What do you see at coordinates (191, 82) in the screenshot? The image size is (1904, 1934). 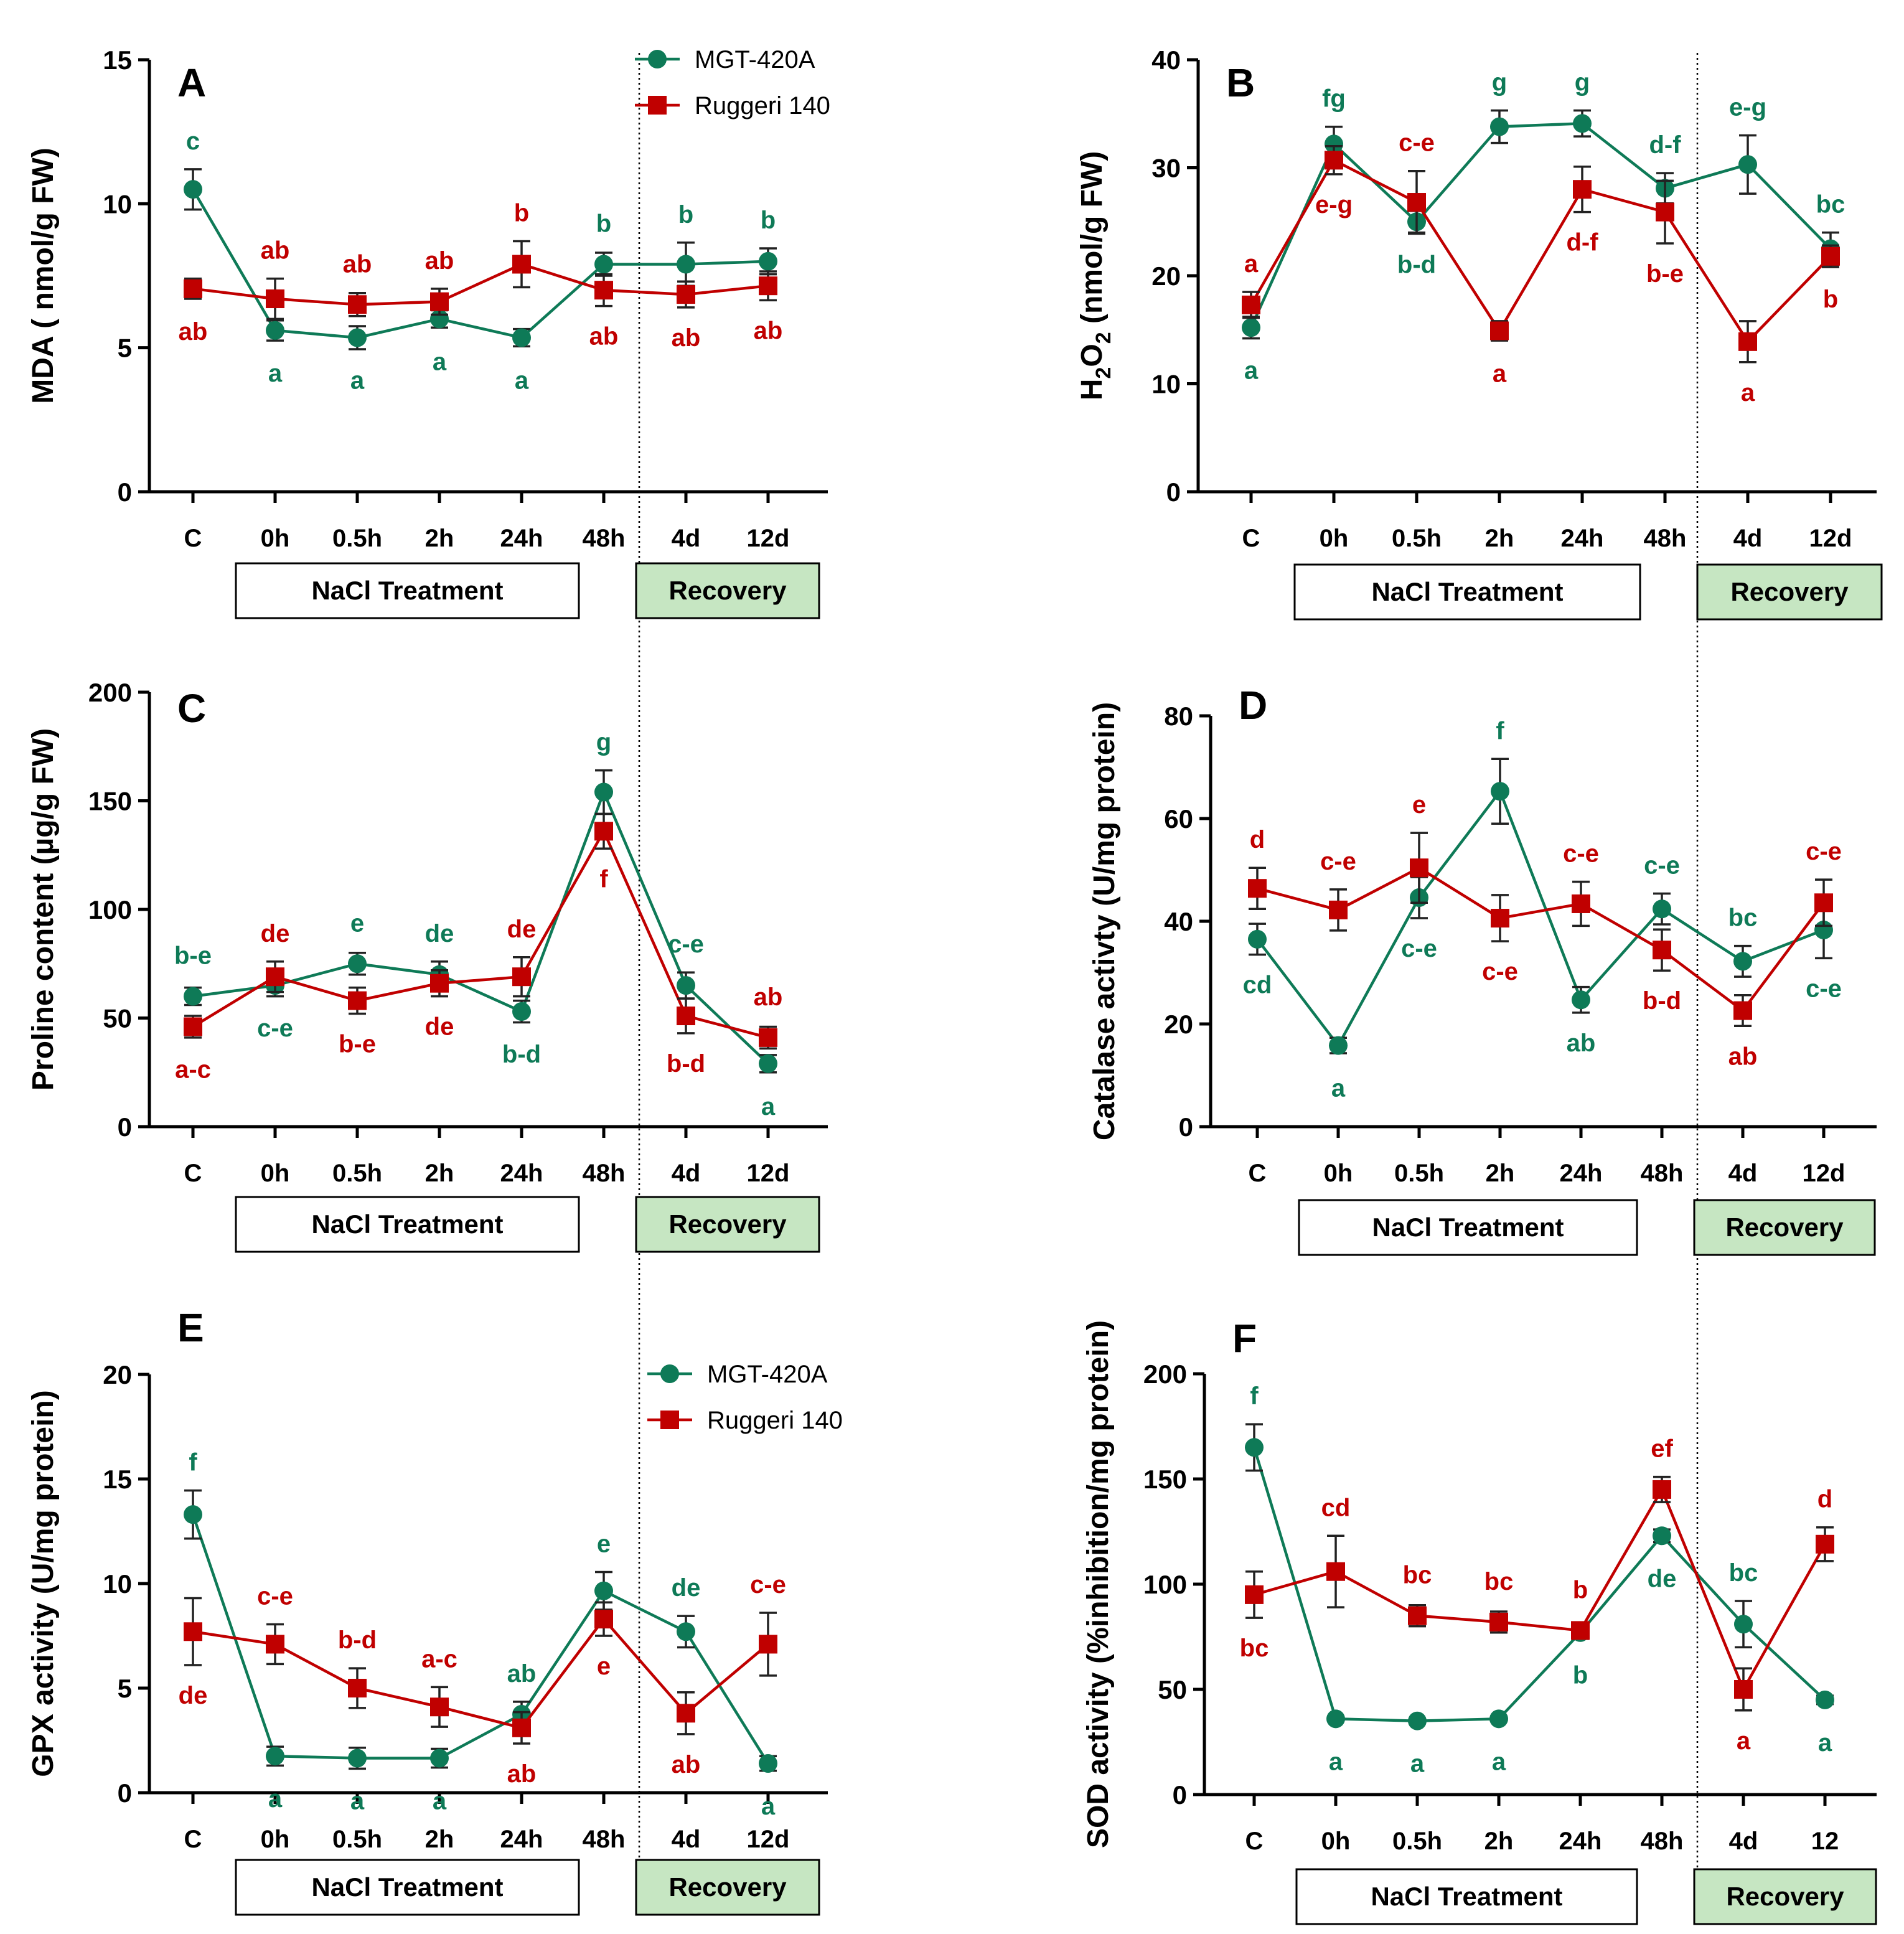 I see `panel-letter: A` at bounding box center [191, 82].